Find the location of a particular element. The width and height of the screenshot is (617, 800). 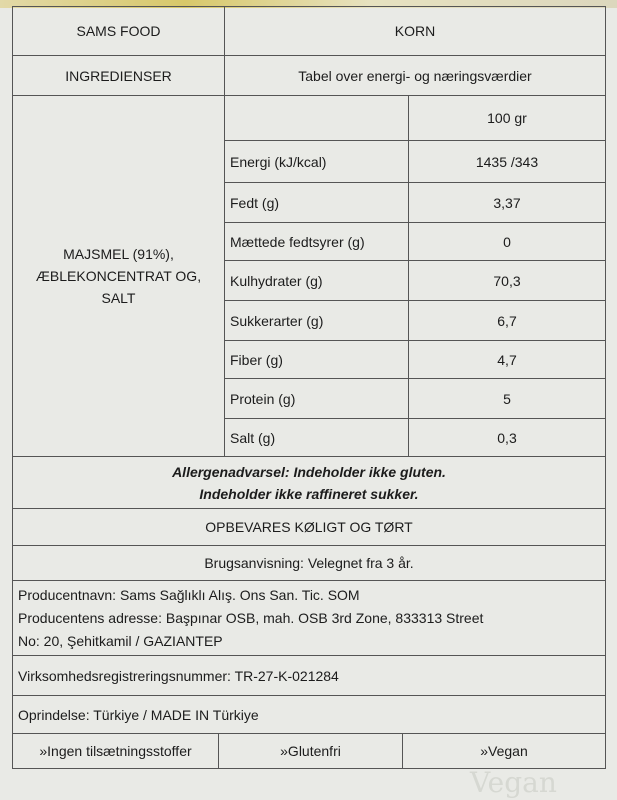

nutrient-label: Protein (g) is located at coordinates (316, 398).